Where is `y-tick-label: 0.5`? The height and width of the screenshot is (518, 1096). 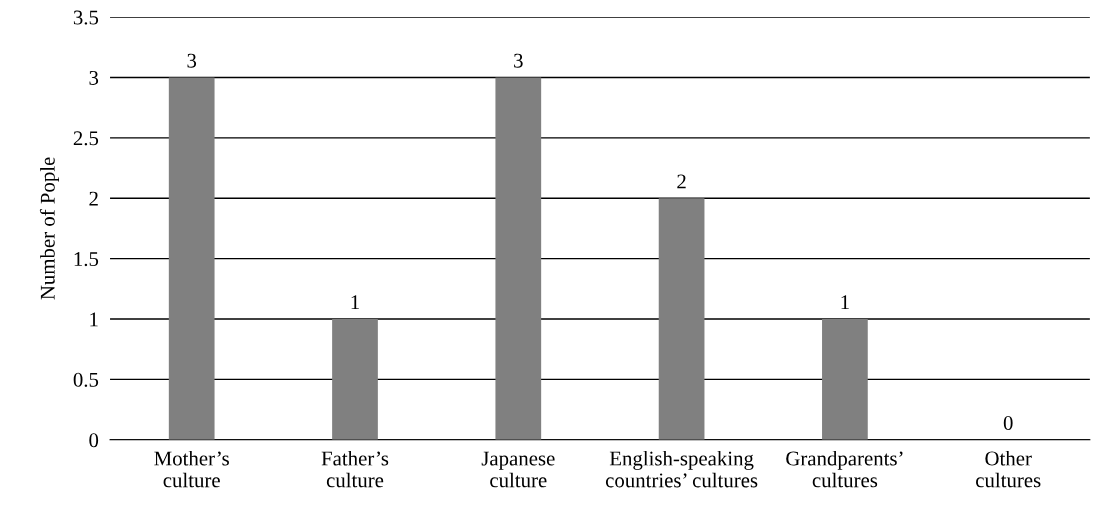
y-tick-label: 0.5 is located at coordinates (86, 379).